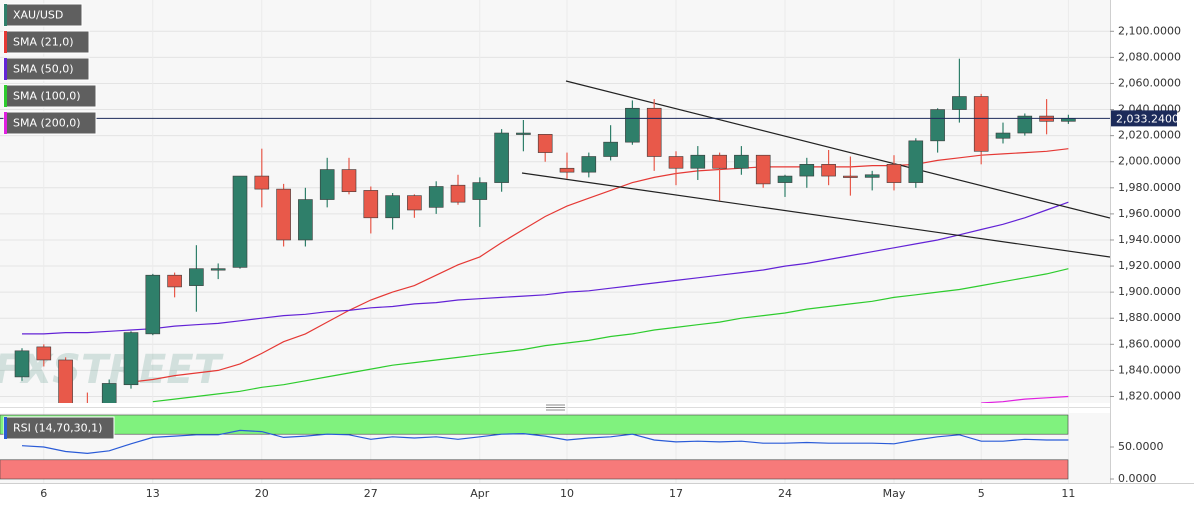  I want to click on x-tick-label: 6, so click(43, 493).